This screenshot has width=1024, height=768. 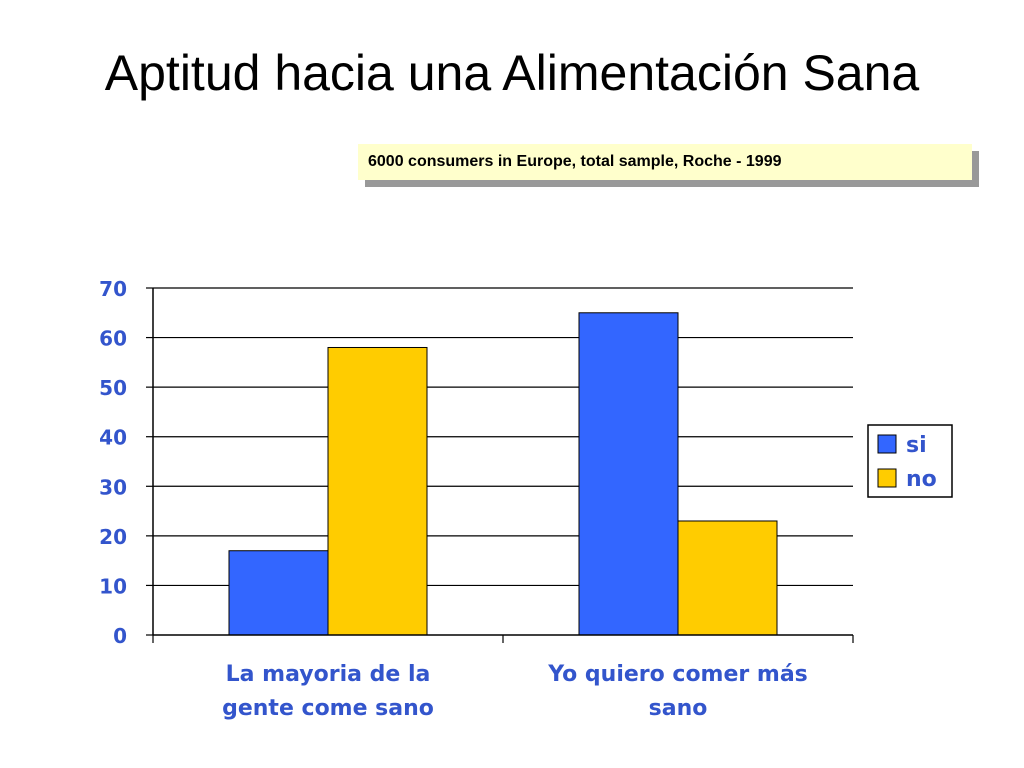 I want to click on category-label-line: La mayoria de la, so click(x=328, y=674).